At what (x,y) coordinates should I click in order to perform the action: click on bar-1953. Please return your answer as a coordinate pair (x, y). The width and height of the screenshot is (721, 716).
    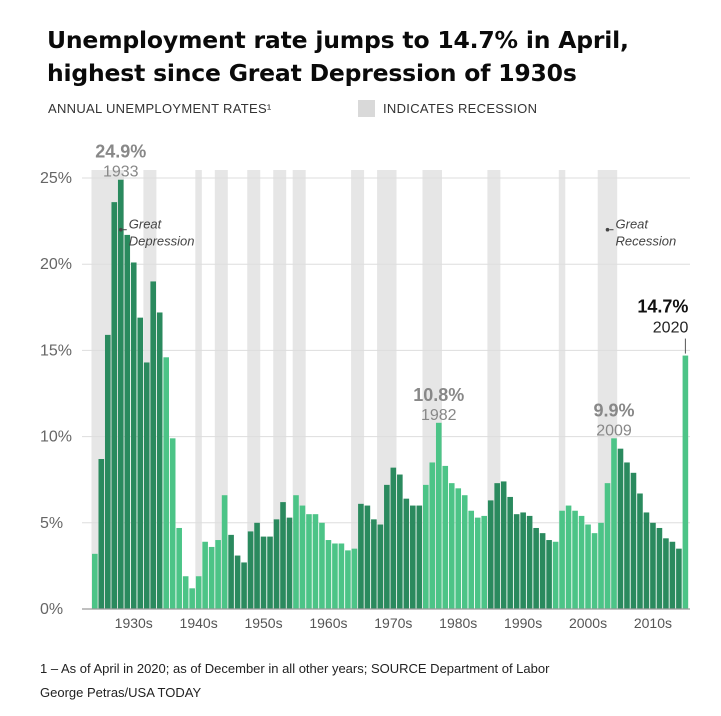
    Looking at the image, I should click on (250, 570).